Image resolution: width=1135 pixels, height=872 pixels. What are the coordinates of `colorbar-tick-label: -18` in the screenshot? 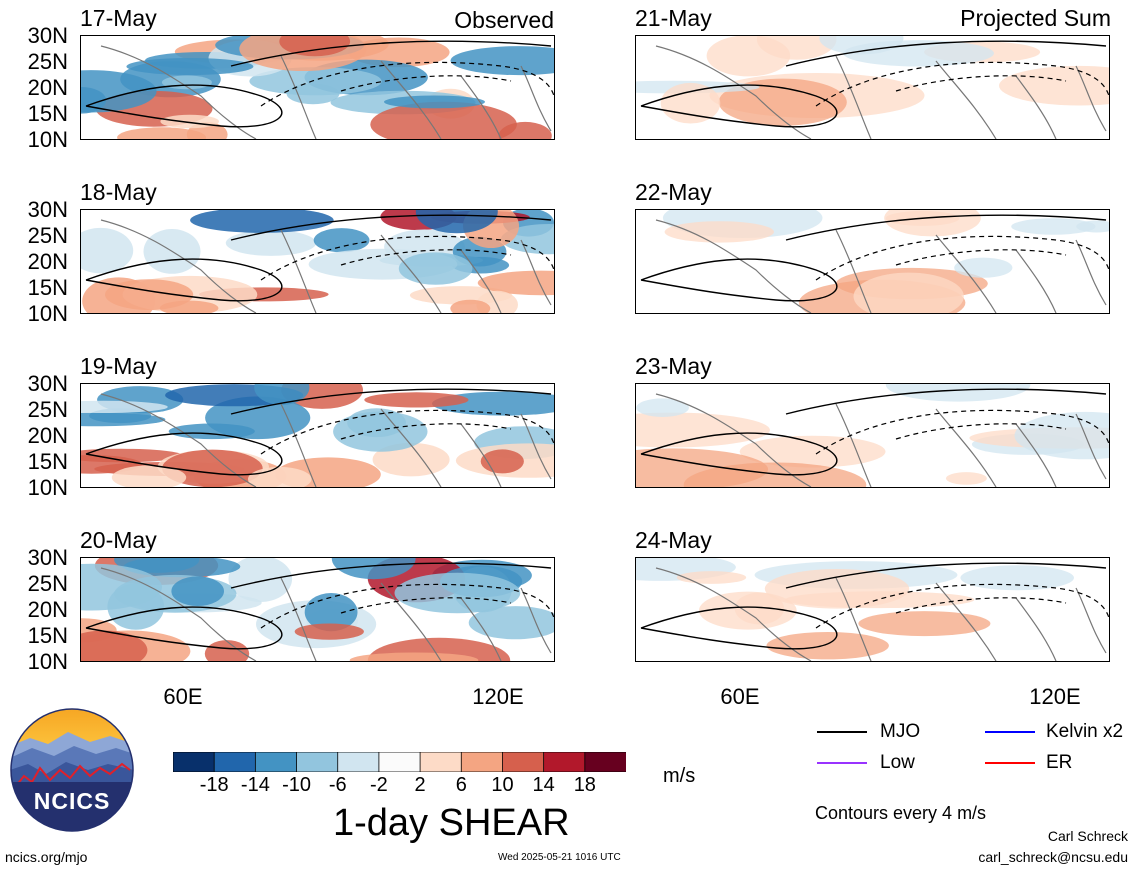 It's located at (214, 785).